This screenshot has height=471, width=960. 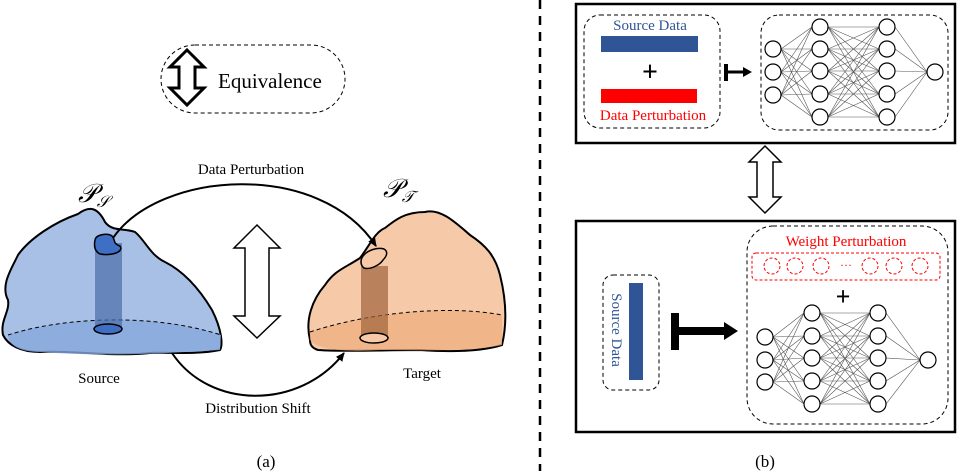 I want to click on bottom-network-group, so click(x=847, y=325).